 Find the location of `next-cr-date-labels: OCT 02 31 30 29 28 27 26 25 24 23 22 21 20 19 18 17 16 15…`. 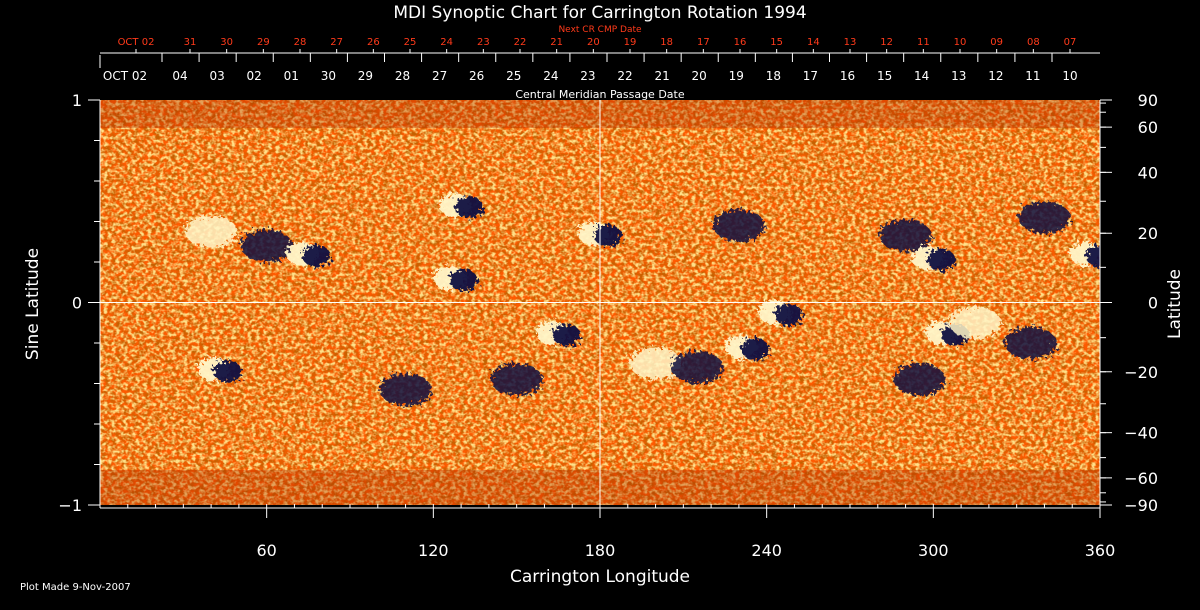

next-cr-date-labels: OCT 02 31 30 29 28 27 26 25 24 23 22 21 20 19 18 17 16 15… is located at coordinates (597, 42).